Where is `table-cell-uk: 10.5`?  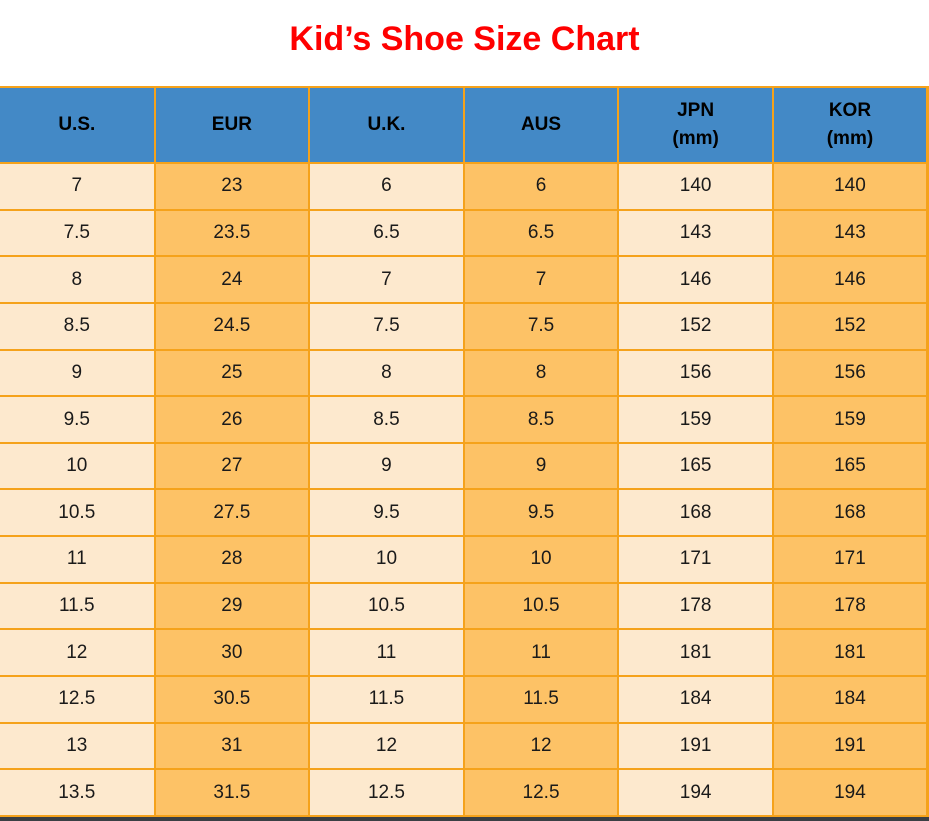 table-cell-uk: 10.5 is located at coordinates (386, 606).